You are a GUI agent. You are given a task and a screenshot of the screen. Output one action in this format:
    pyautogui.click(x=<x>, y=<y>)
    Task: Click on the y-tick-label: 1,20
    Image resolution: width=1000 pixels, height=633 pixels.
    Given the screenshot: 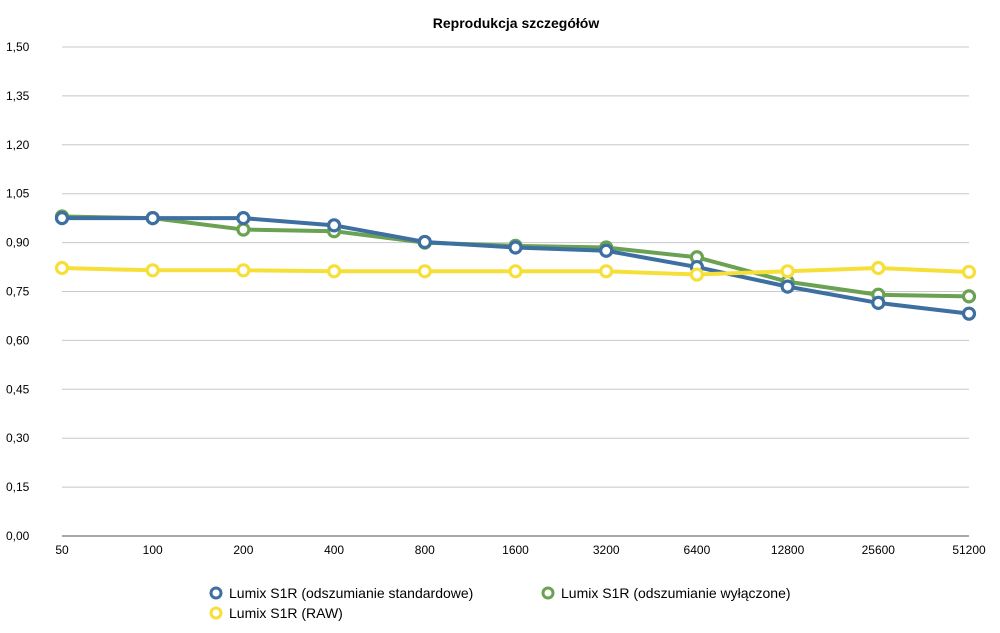 What is the action you would take?
    pyautogui.click(x=18, y=145)
    